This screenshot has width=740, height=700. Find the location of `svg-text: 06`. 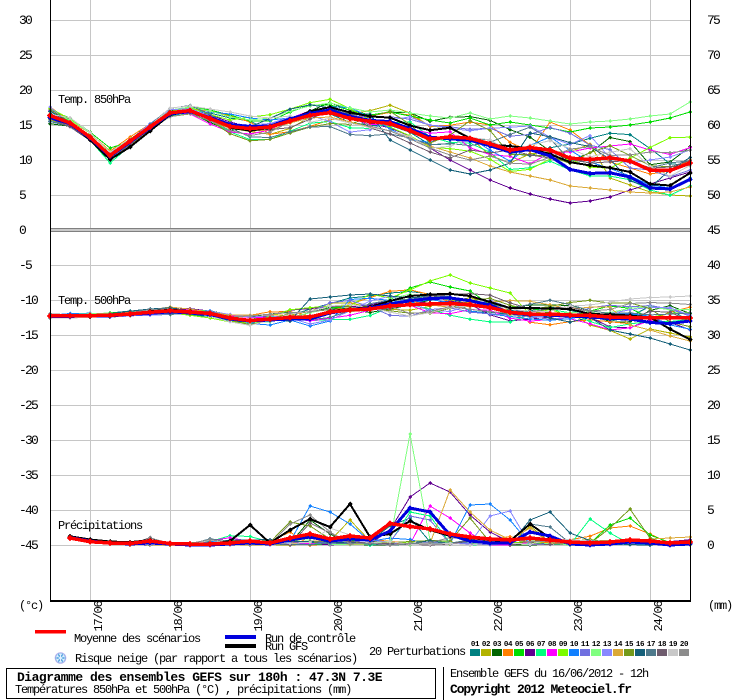

svg-text: 06 is located at coordinates (530, 645).